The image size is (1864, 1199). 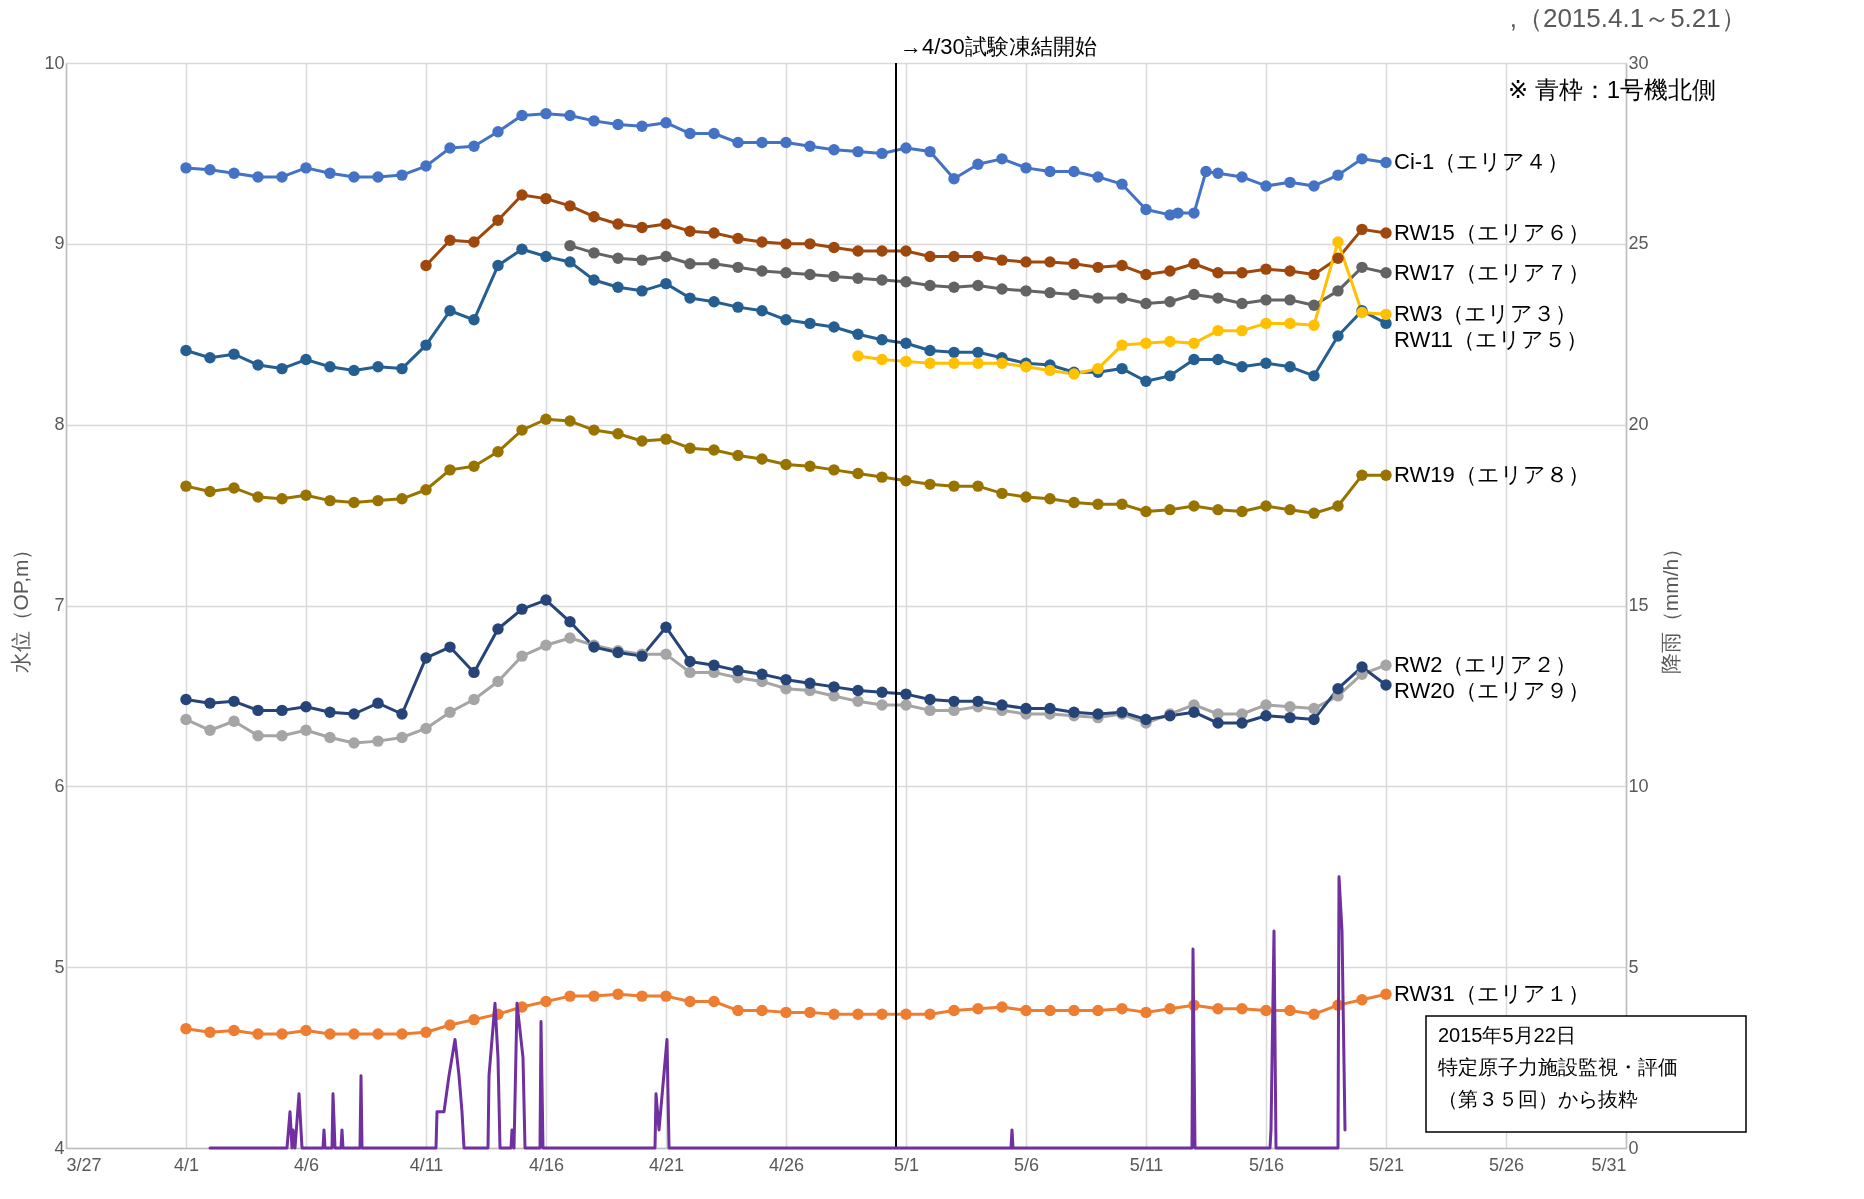 I want to click on y2-tick-label: 0, so click(x=1633, y=1147).